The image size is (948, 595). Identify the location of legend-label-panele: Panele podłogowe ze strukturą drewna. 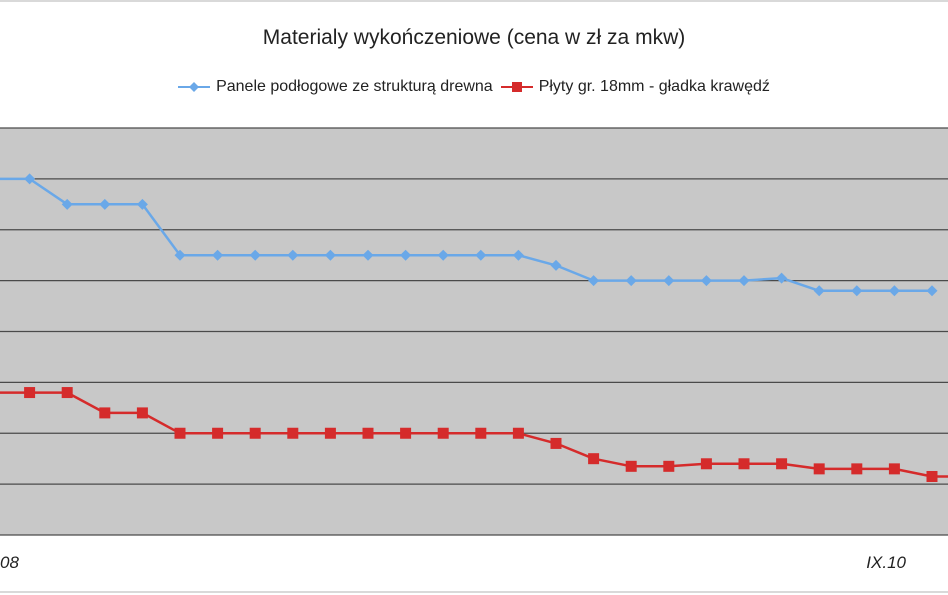
(354, 86).